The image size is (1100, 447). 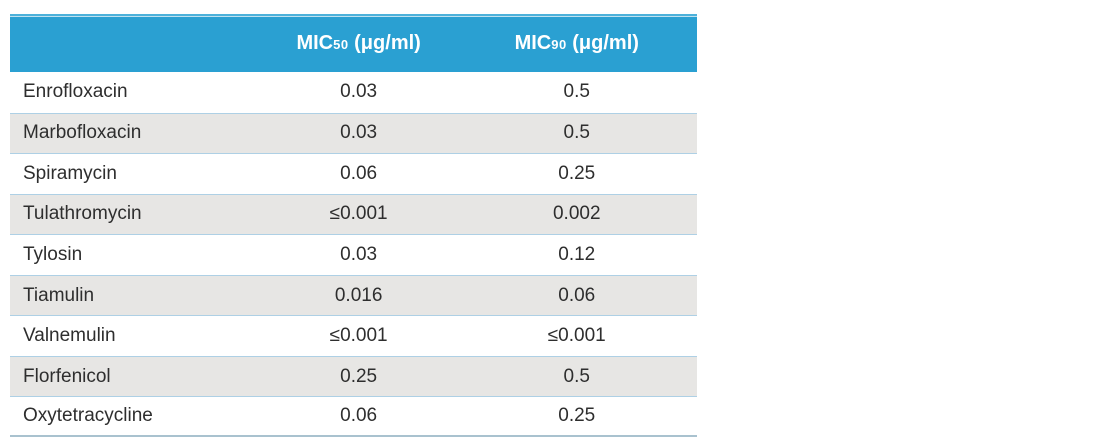 What do you see at coordinates (341, 44) in the screenshot?
I see `mic50-subscript: 50` at bounding box center [341, 44].